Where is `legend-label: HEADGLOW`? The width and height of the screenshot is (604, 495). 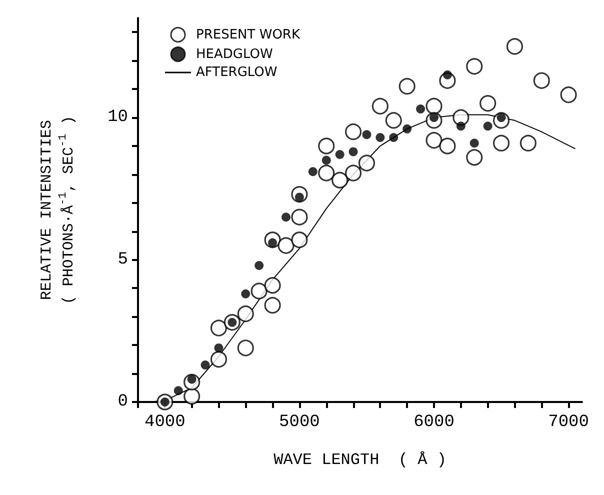 legend-label: HEADGLOW is located at coordinates (234, 54).